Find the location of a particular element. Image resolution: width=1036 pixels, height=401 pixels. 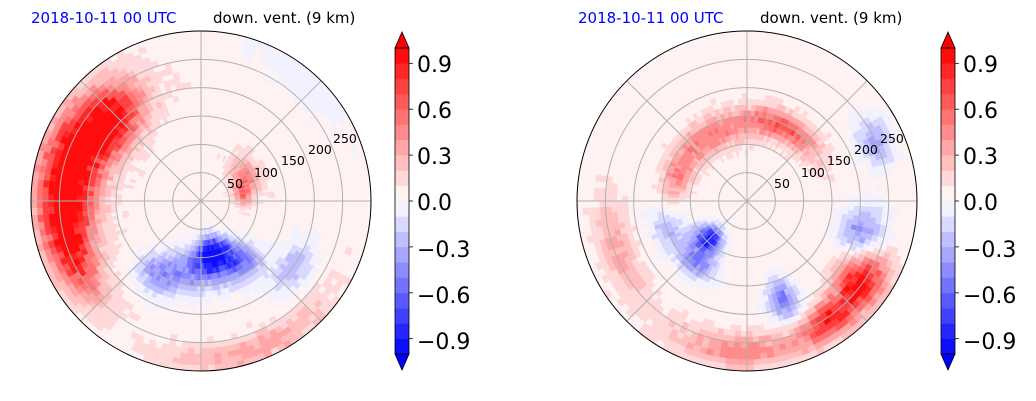

colorbar-tick-label: 0.3 is located at coordinates (434, 157).